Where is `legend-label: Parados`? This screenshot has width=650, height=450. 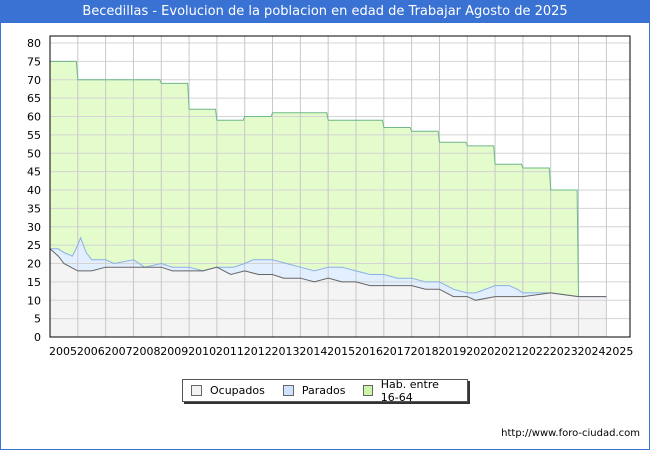
legend-label: Parados is located at coordinates (323, 390).